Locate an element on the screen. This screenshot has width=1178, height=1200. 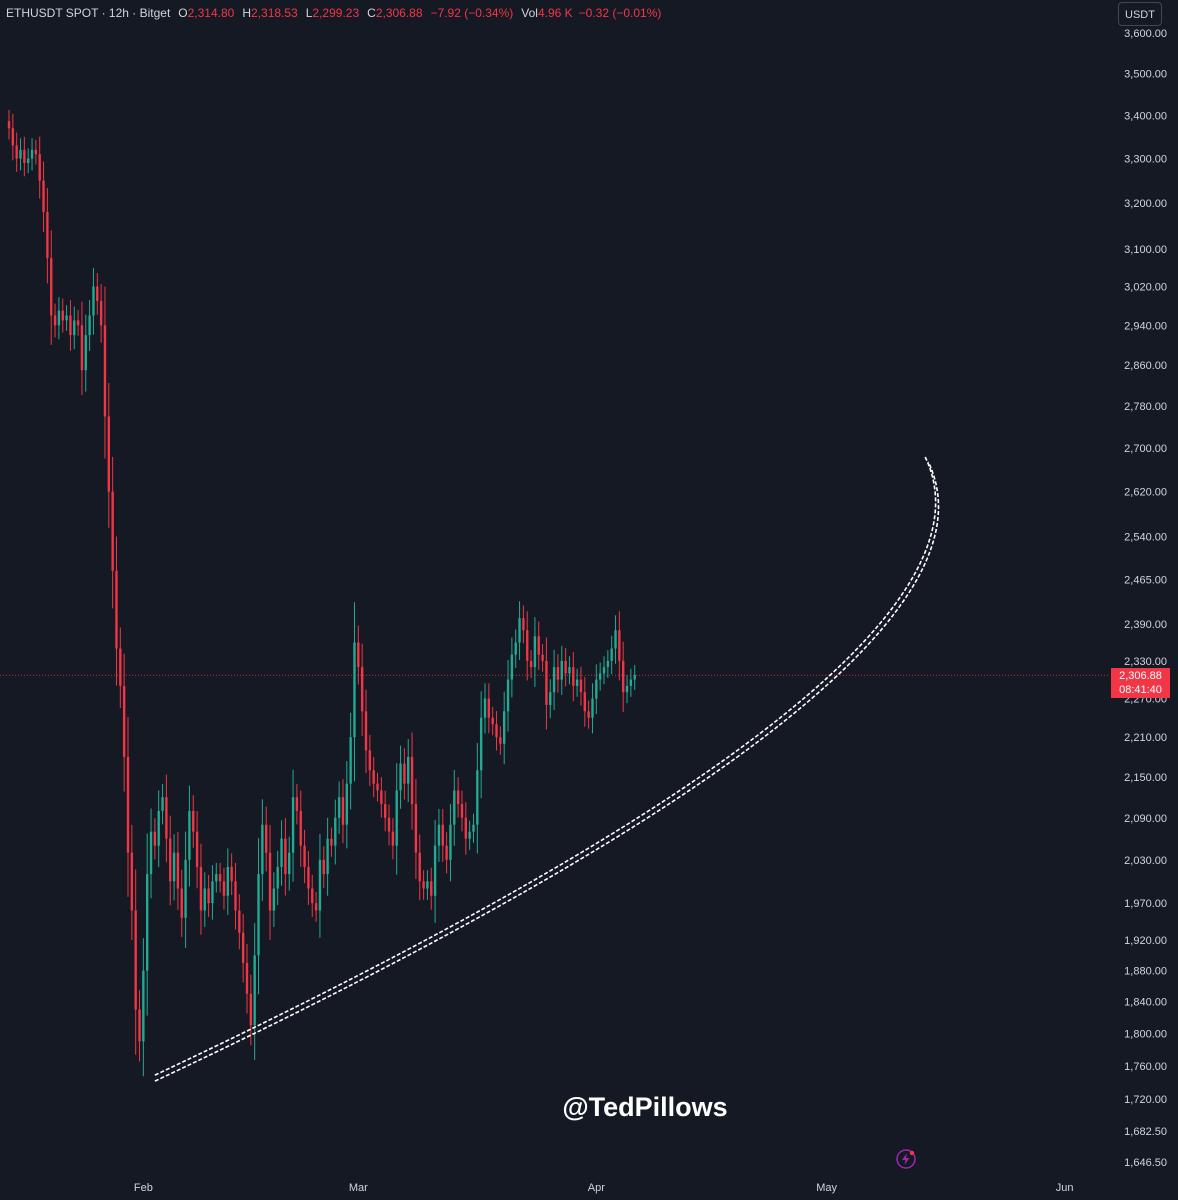
high-value: 2,318.53 is located at coordinates (274, 13).